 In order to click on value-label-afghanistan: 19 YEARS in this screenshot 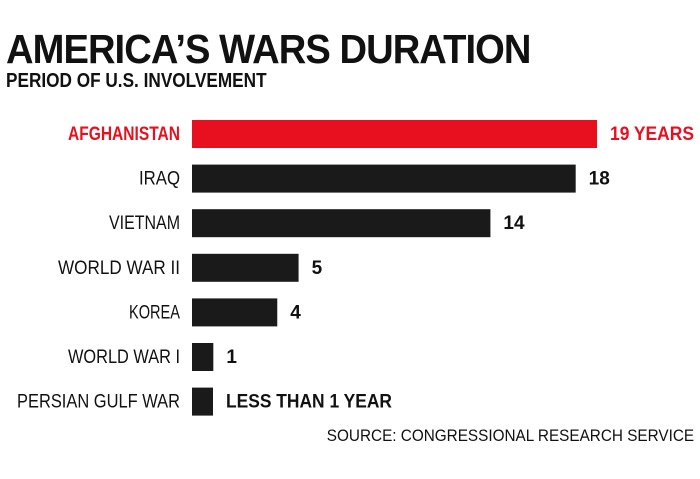, I will do `click(652, 134)`.